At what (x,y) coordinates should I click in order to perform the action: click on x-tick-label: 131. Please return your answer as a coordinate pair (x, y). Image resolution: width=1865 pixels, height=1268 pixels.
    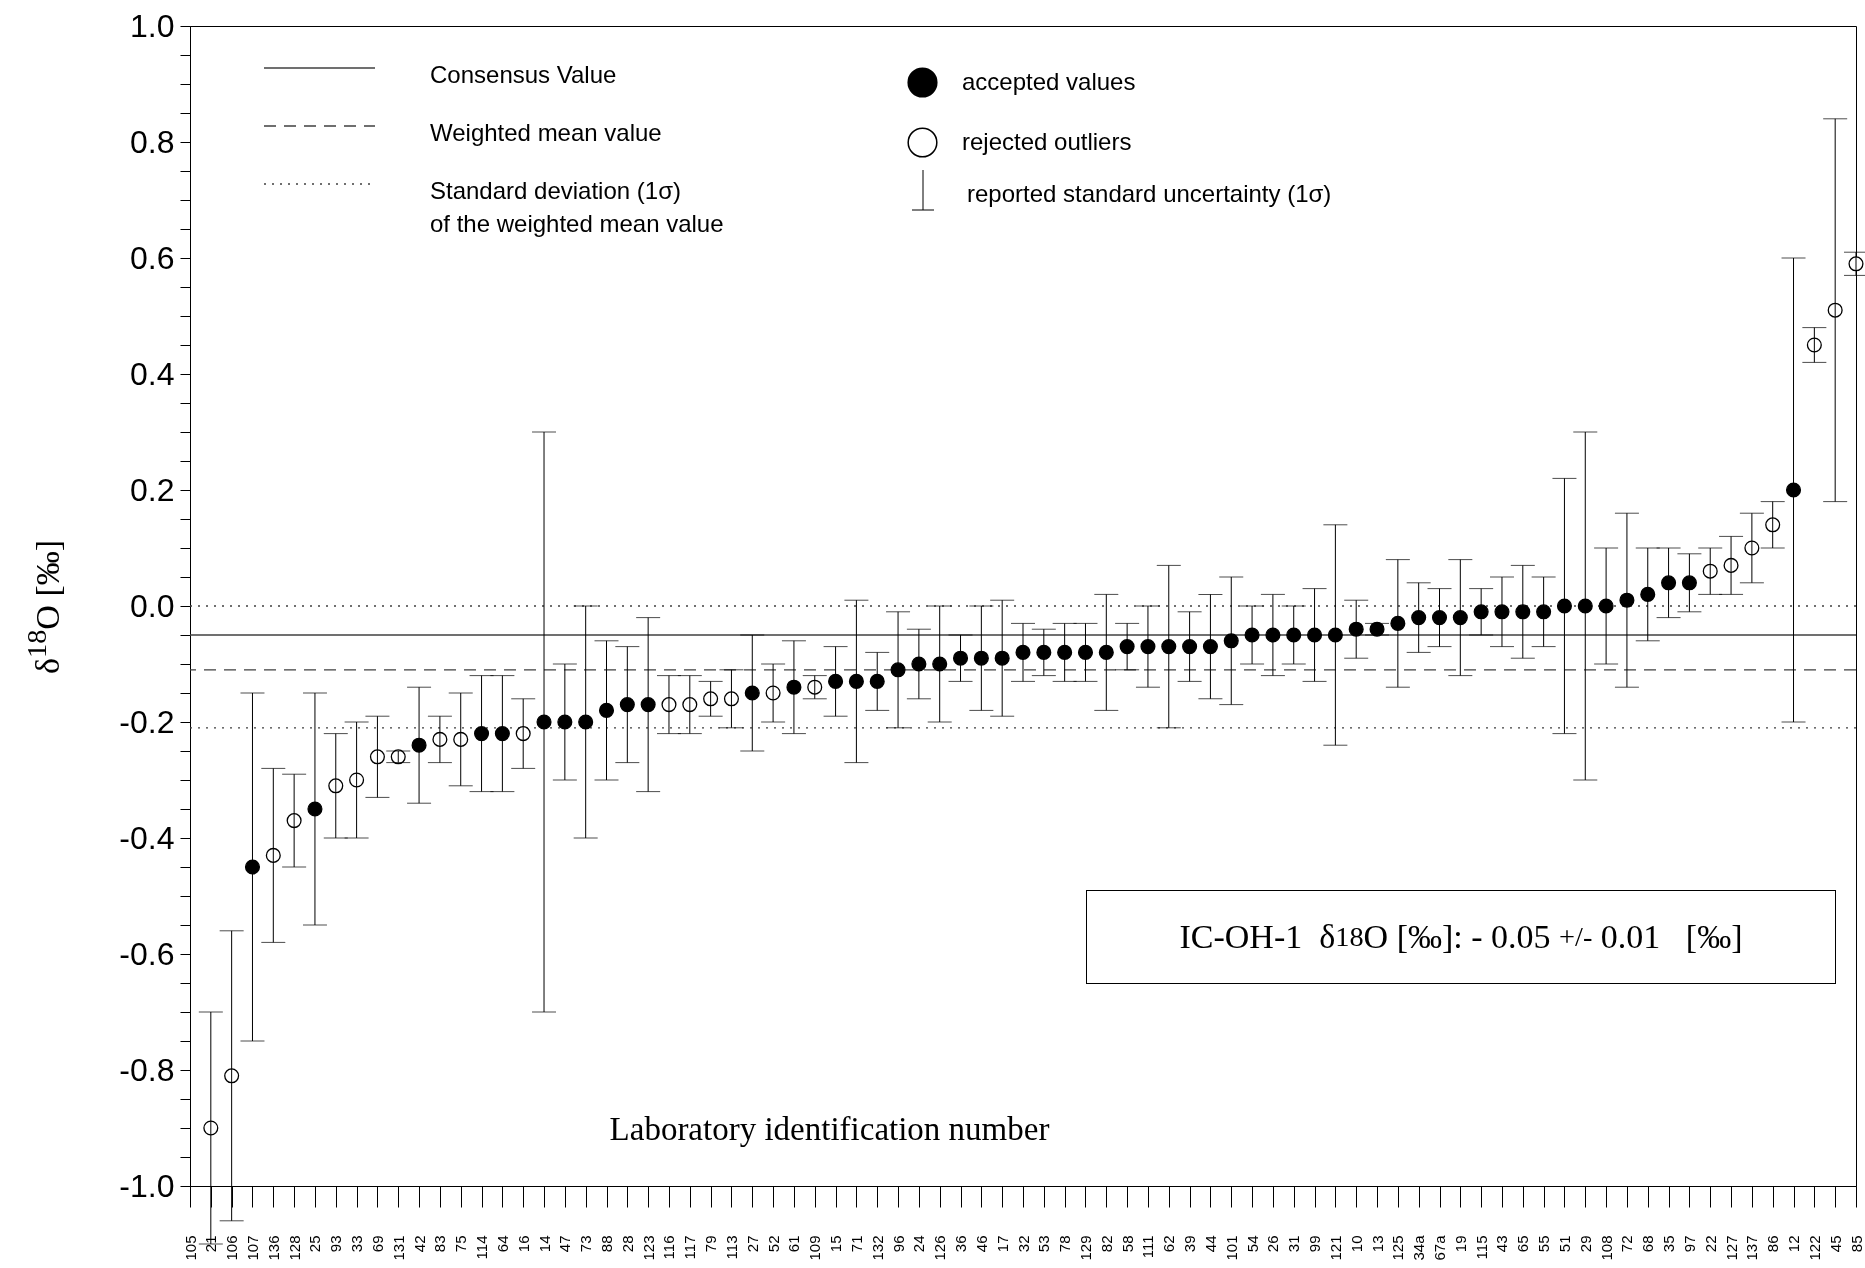
    Looking at the image, I should click on (398, 1248).